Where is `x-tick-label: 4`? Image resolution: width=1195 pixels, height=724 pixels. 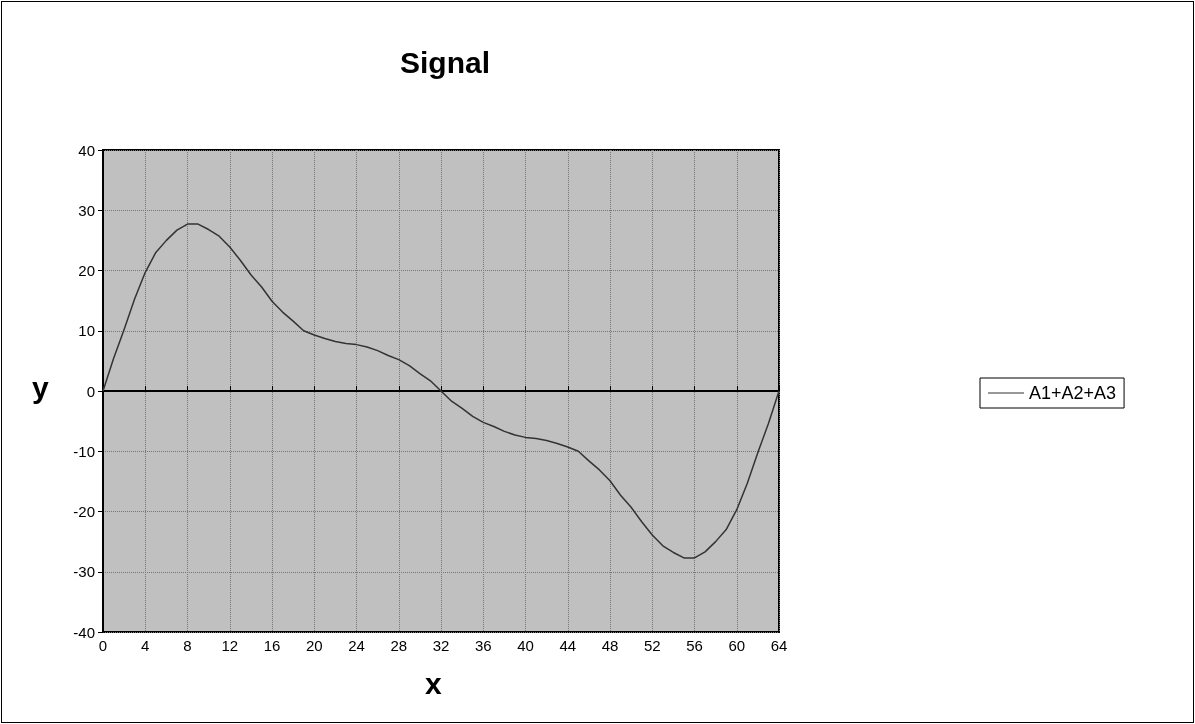
x-tick-label: 4 is located at coordinates (145, 645).